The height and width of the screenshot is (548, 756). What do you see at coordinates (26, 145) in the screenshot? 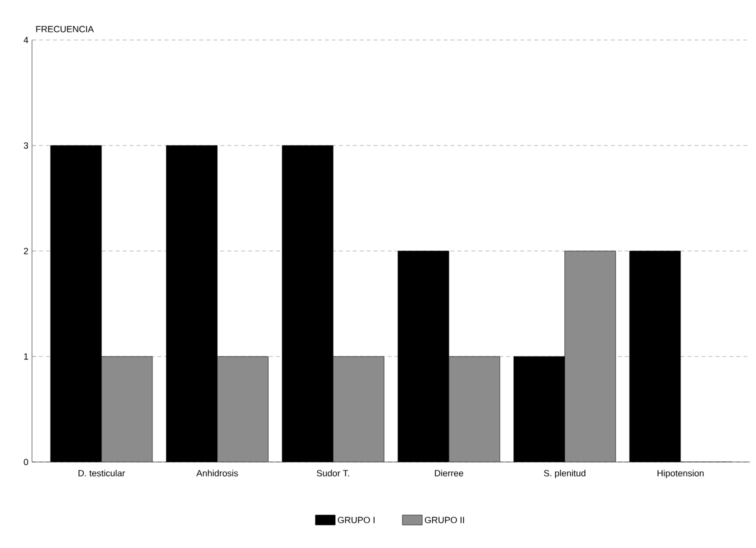
I see `y-tick-label: 3` at bounding box center [26, 145].